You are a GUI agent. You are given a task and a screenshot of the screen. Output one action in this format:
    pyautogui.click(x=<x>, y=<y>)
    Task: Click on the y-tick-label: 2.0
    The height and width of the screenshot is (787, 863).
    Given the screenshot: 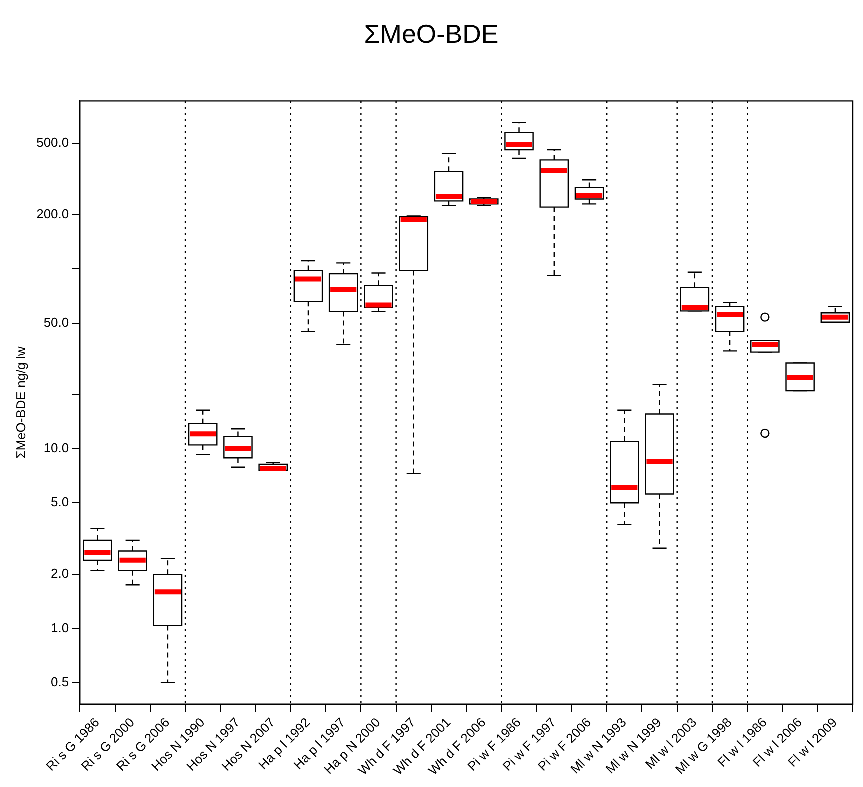 What is the action you would take?
    pyautogui.click(x=60, y=574)
    